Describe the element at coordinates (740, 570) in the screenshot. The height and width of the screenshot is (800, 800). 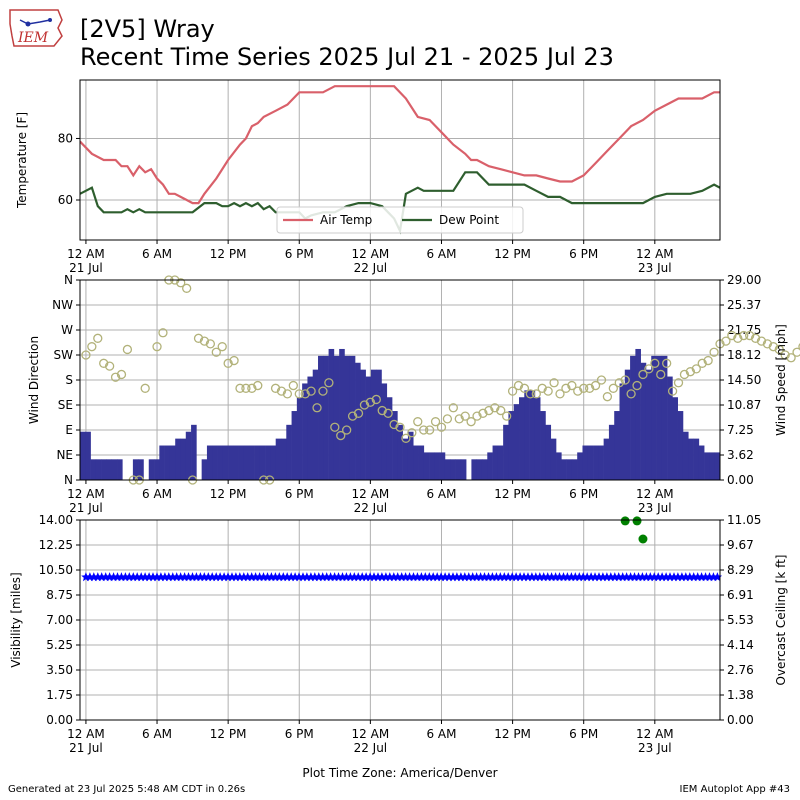
I see `y2-tick-label: 8.29` at that location.